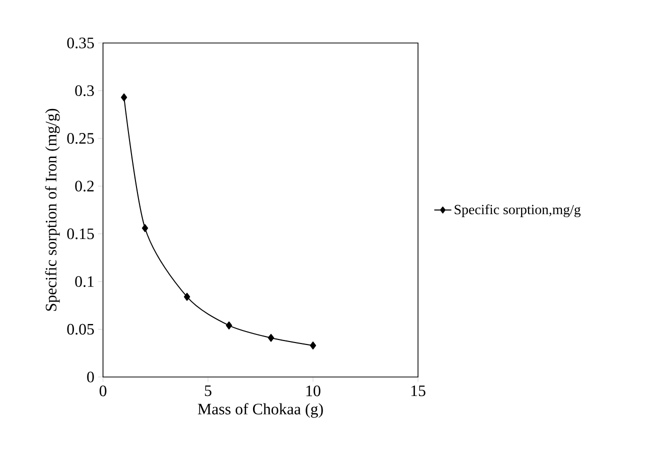 This screenshot has width=652, height=464. What do you see at coordinates (80, 329) in the screenshot?
I see `y-tick-label: 0.05` at bounding box center [80, 329].